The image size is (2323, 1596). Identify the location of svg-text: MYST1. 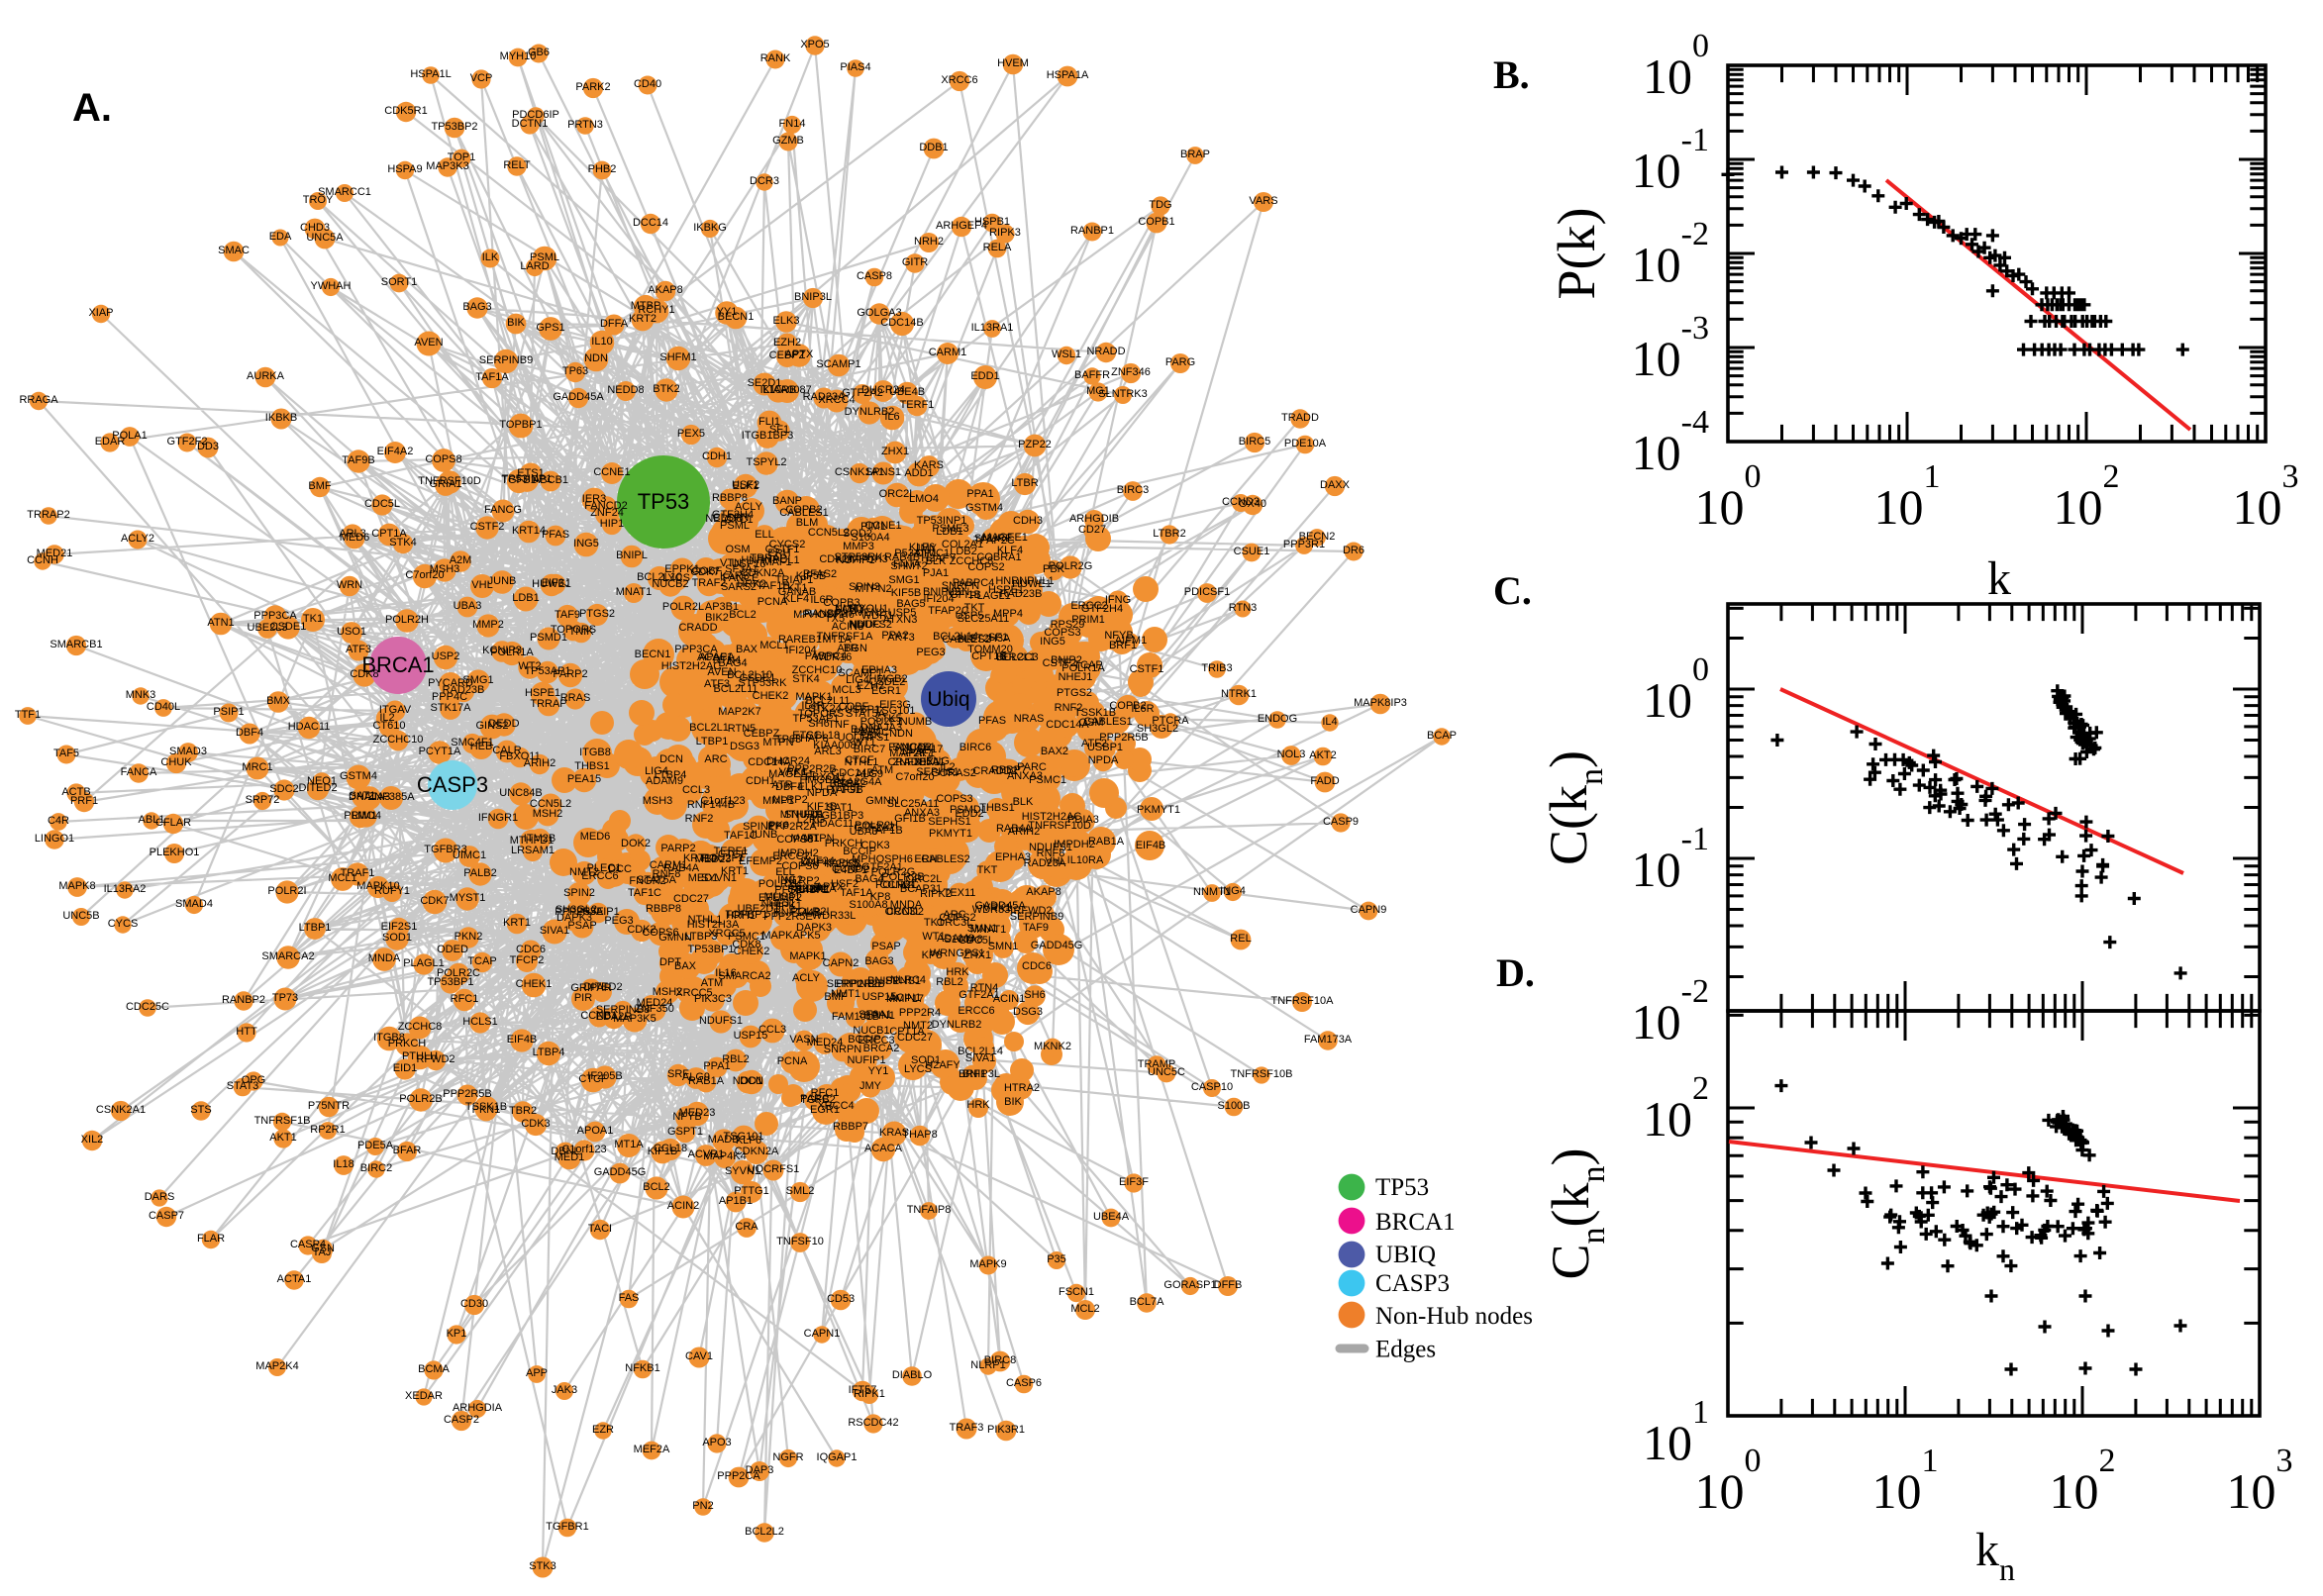
(468, 898).